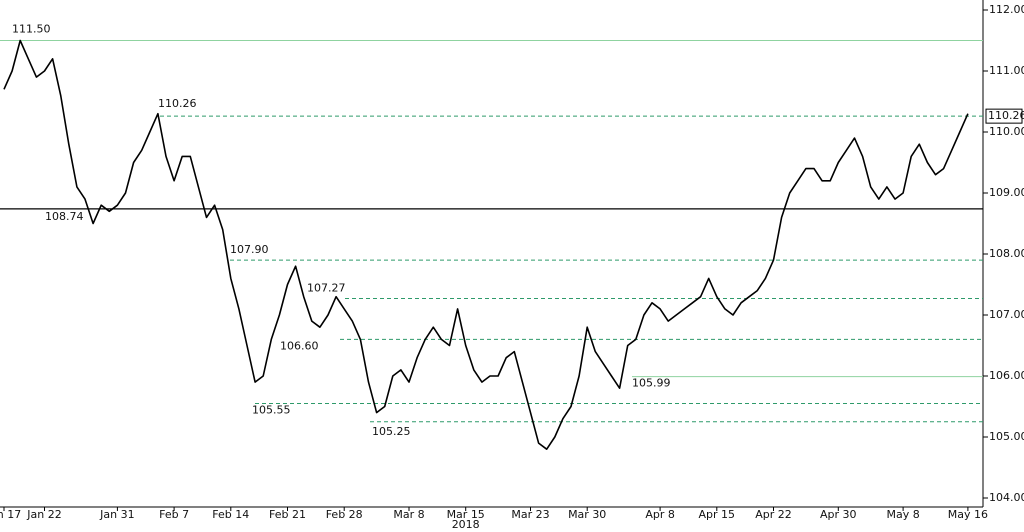 The height and width of the screenshot is (532, 1024). I want to click on x-tick-label: Feb 7, so click(174, 514).